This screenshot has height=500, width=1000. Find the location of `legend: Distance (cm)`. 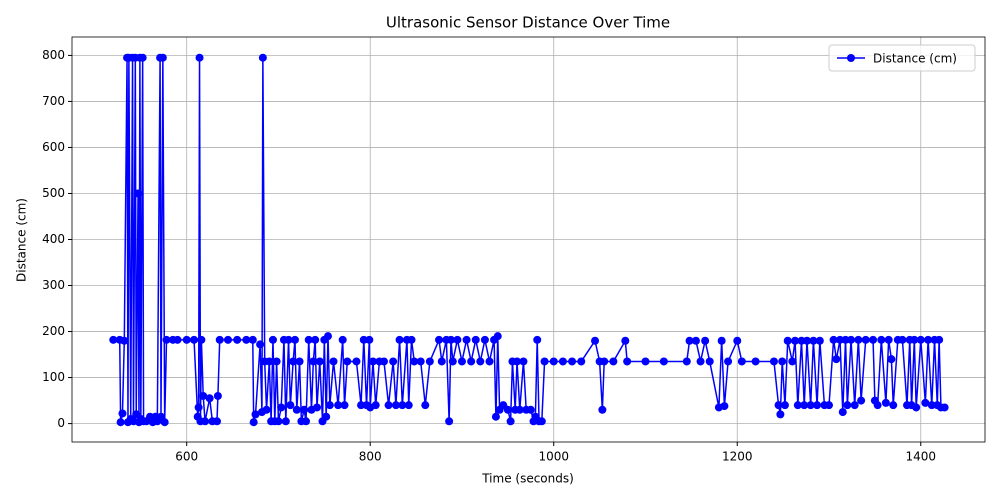

legend: Distance (cm) is located at coordinates (902, 58).